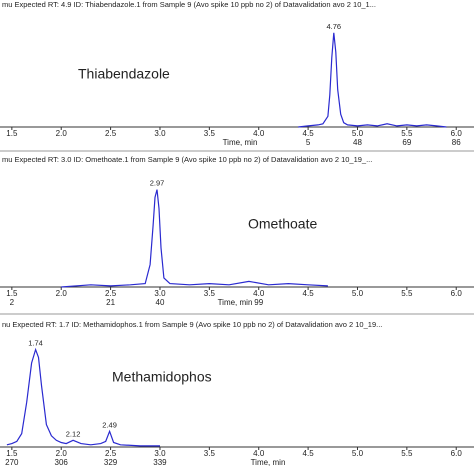  I want to click on peak-label: 1.74, so click(35, 343).